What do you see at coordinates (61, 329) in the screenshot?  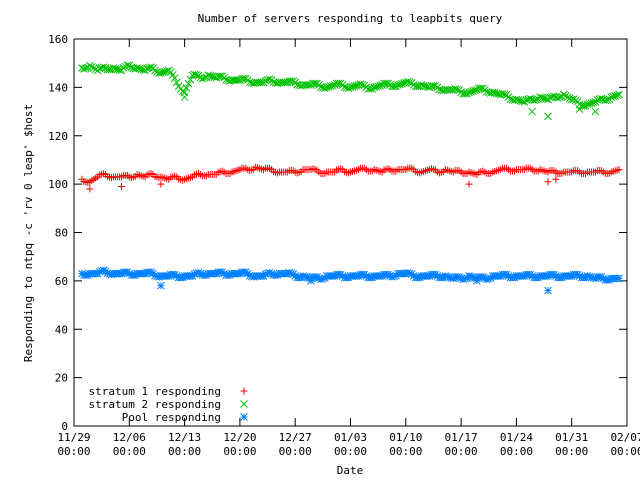 I see `y-tick-label: 40` at bounding box center [61, 329].